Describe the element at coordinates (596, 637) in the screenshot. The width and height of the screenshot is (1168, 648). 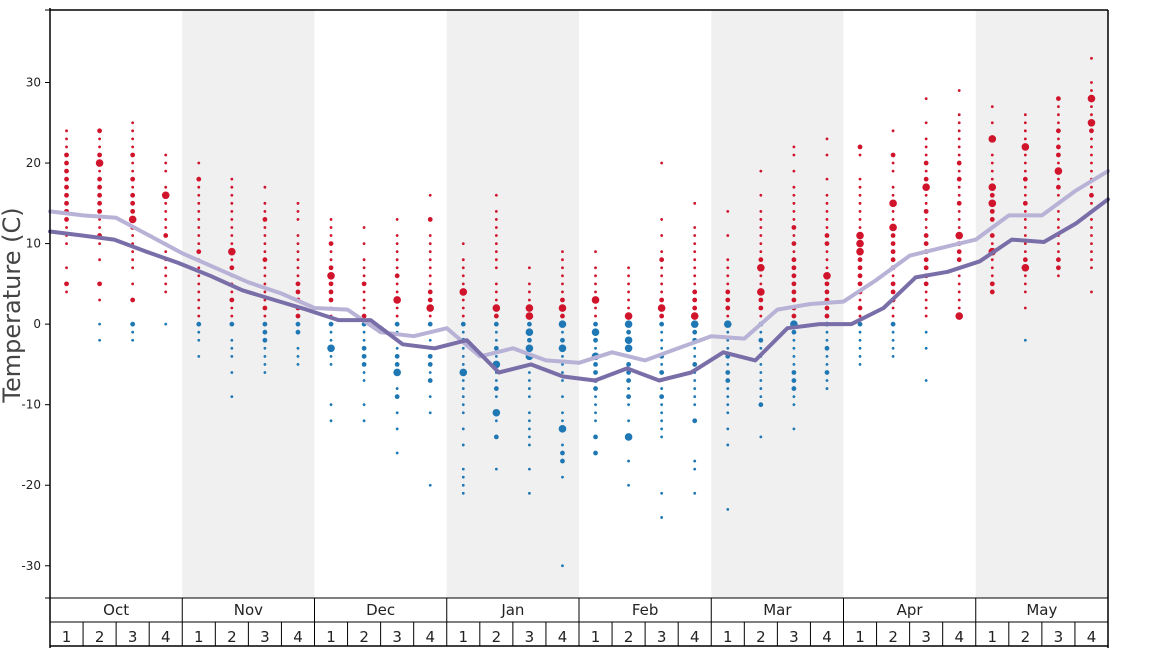
I see `week-label: 1` at that location.